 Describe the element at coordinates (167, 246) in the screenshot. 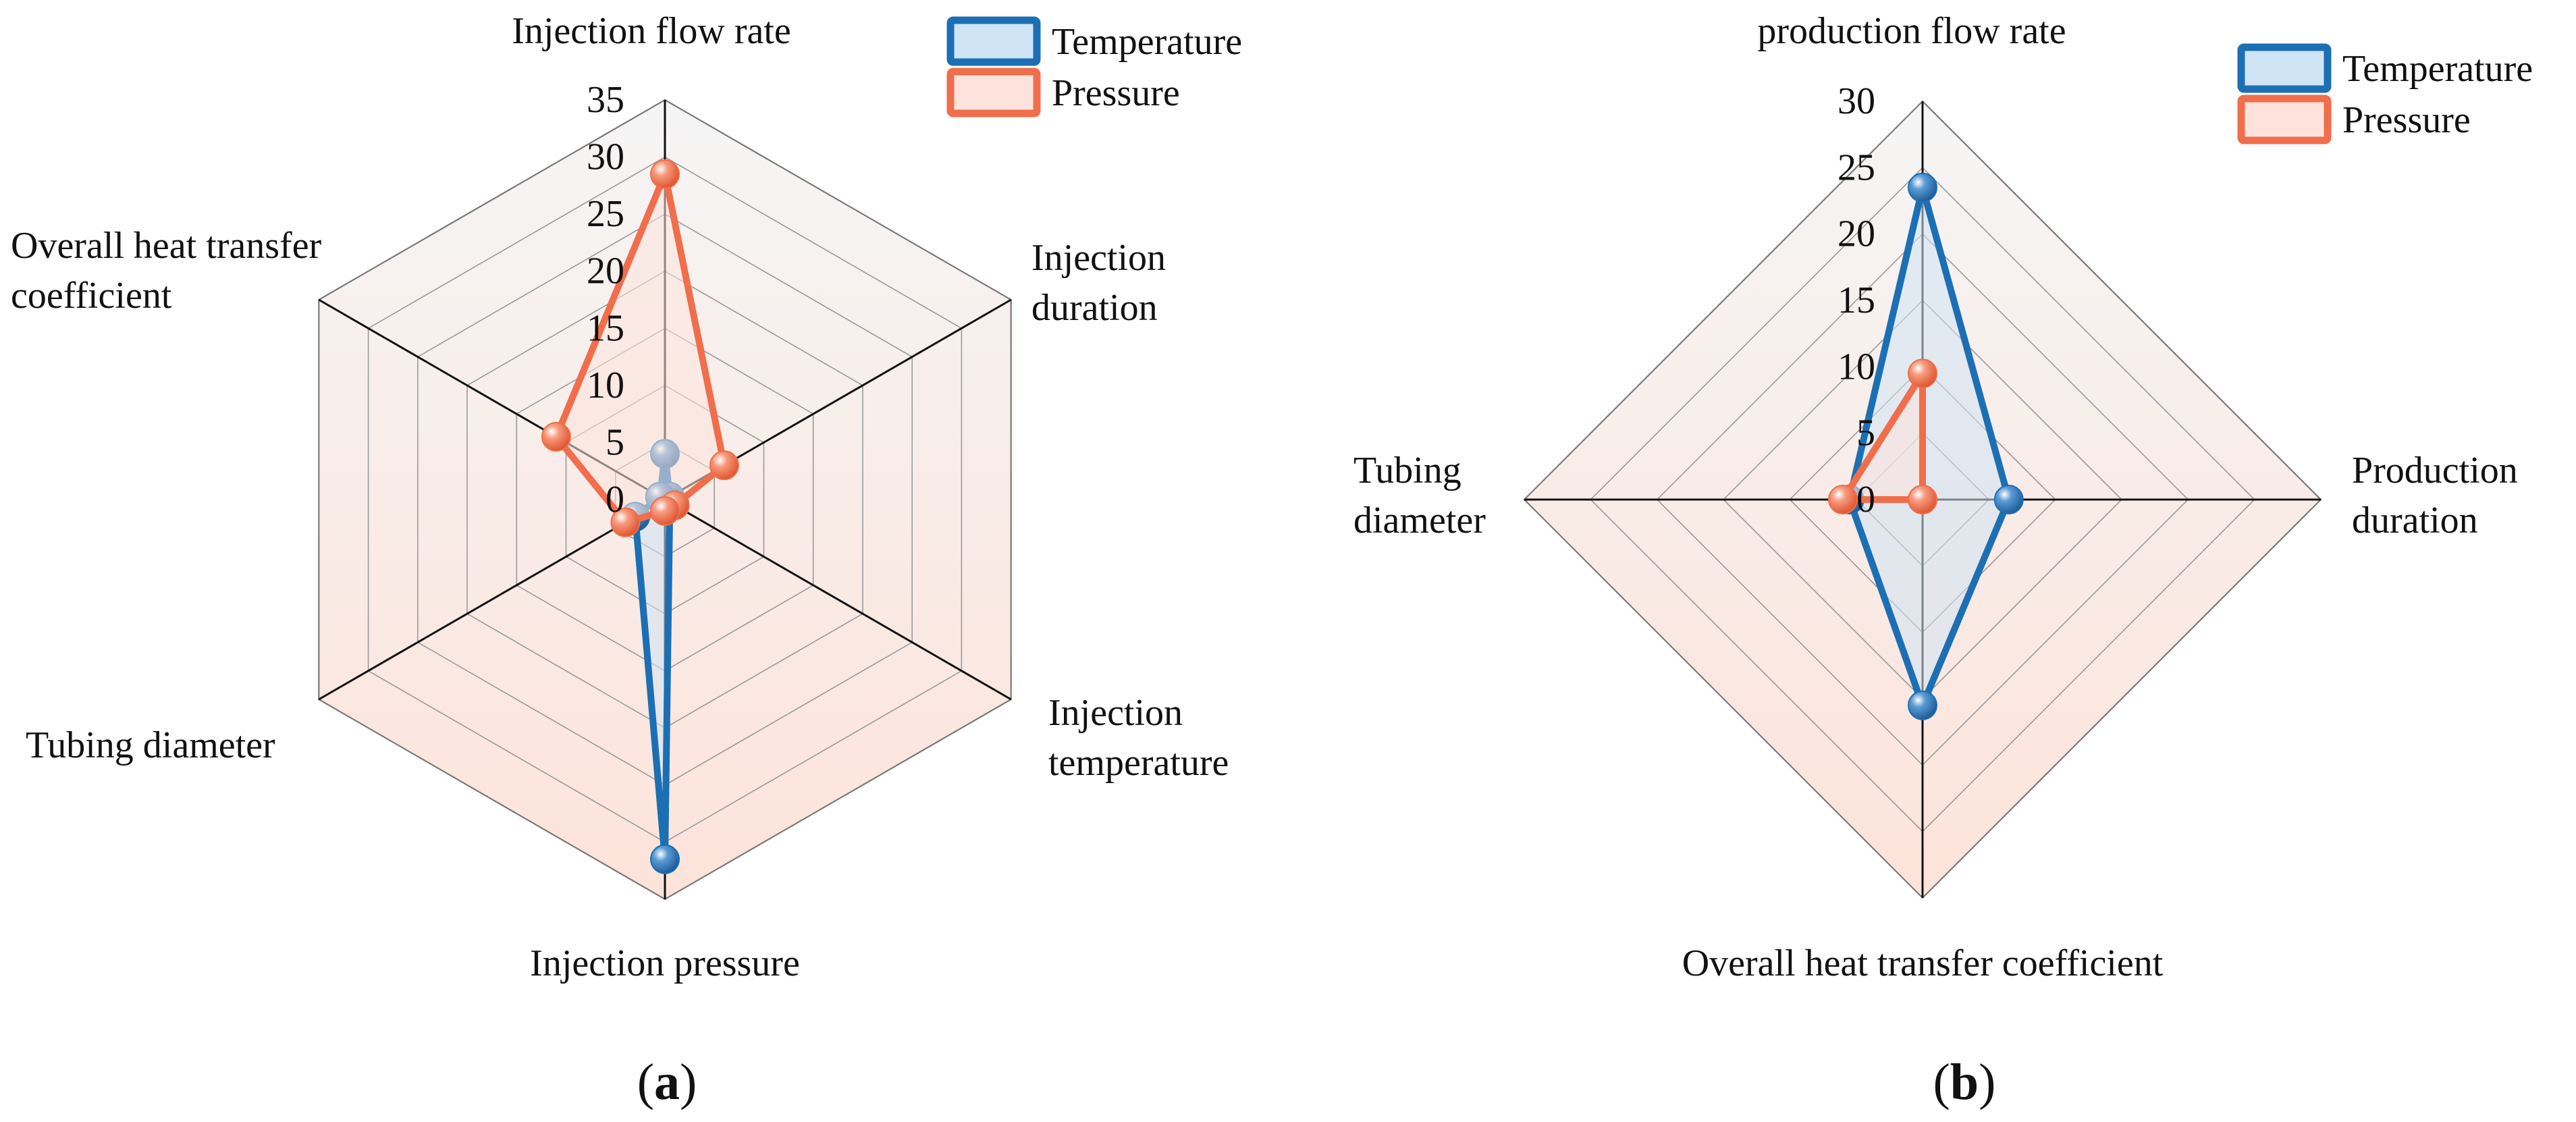

I see `axis-label-line: Overall heat transfer` at that location.